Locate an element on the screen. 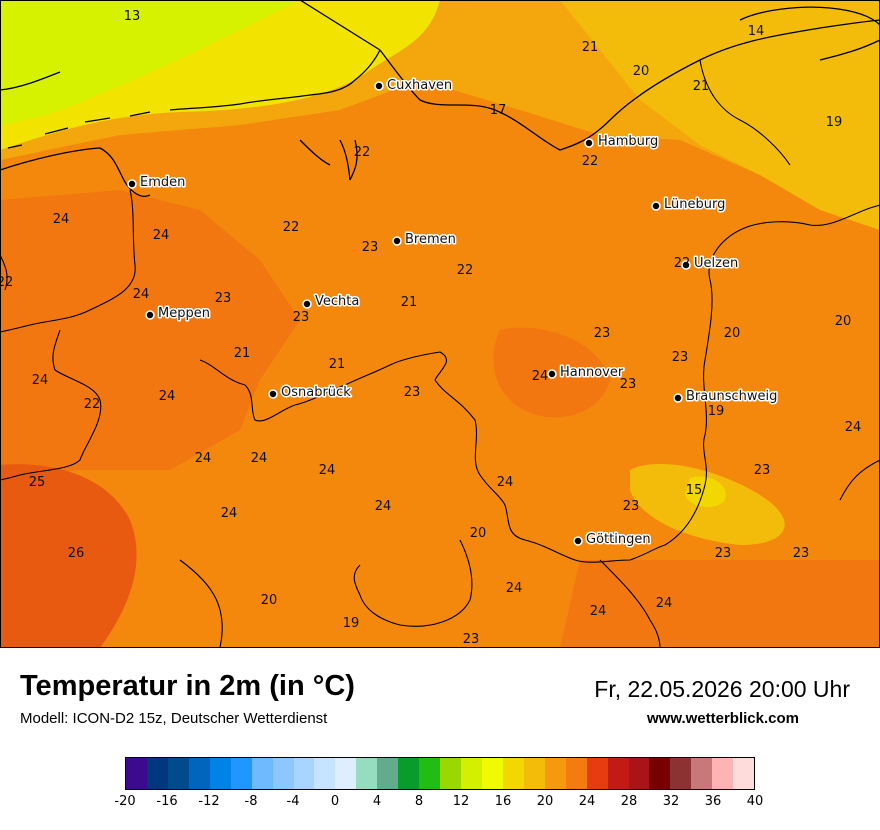 Image resolution: width=880 pixels, height=830 pixels. temp-field-south-warm is located at coordinates (720, 604).